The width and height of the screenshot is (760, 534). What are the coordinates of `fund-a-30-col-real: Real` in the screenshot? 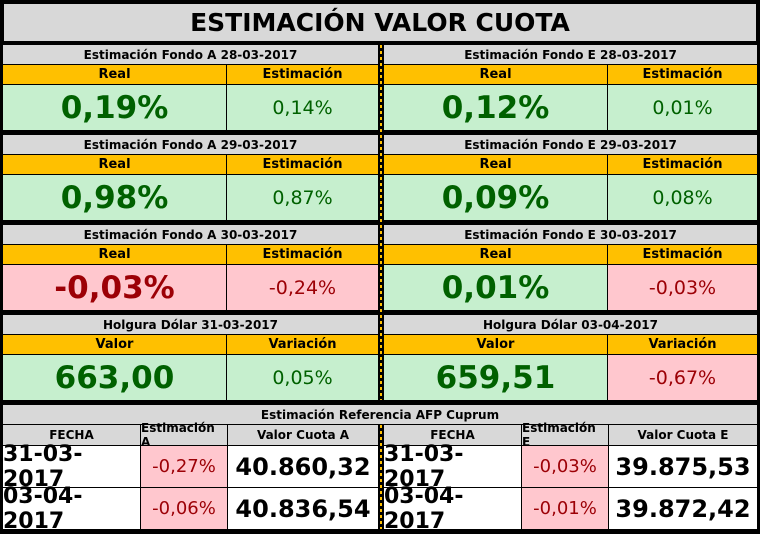 It's located at (114, 254).